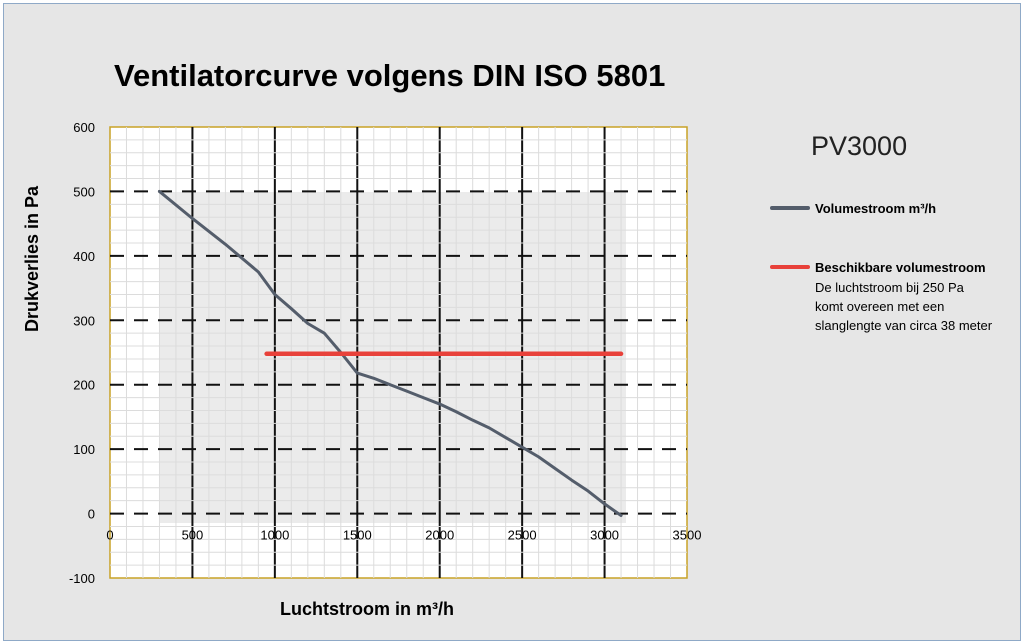 This screenshot has width=1024, height=644. What do you see at coordinates (82, 353) in the screenshot?
I see `y-tick-labels: -100 0 100 200 300 400 500 600` at bounding box center [82, 353].